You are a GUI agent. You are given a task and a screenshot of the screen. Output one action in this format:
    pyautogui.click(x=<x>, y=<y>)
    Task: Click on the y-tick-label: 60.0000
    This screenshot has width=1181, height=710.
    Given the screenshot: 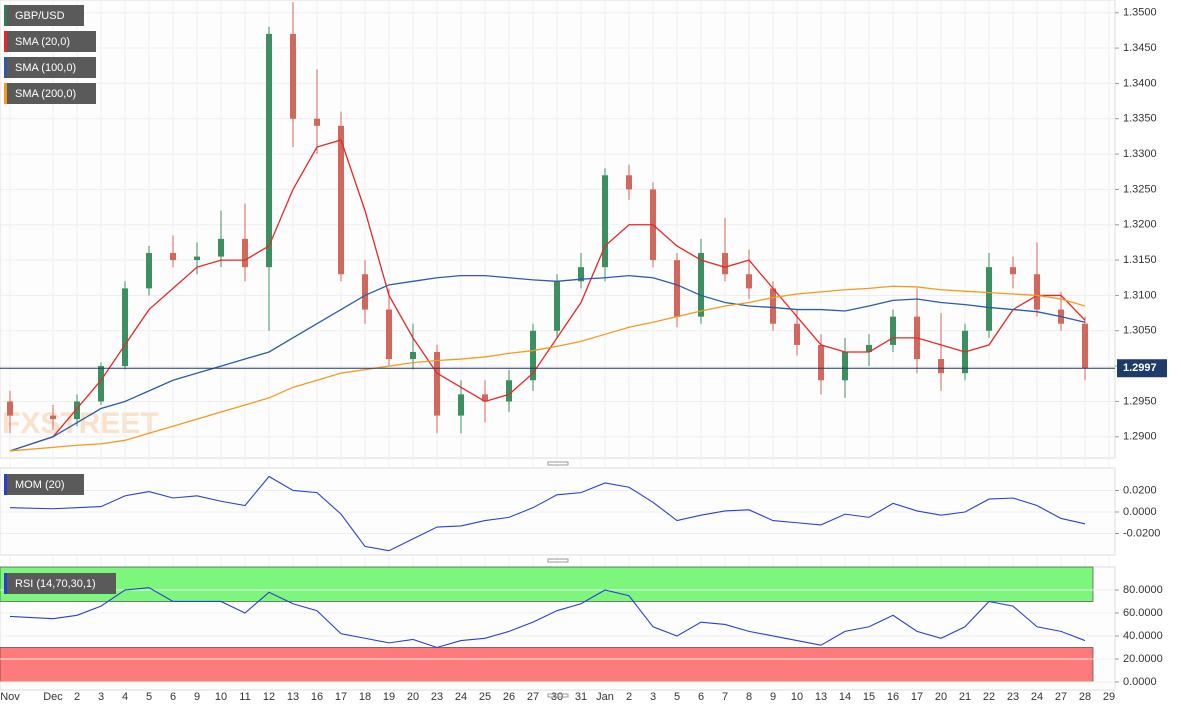 What is the action you would take?
    pyautogui.click(x=1143, y=613)
    